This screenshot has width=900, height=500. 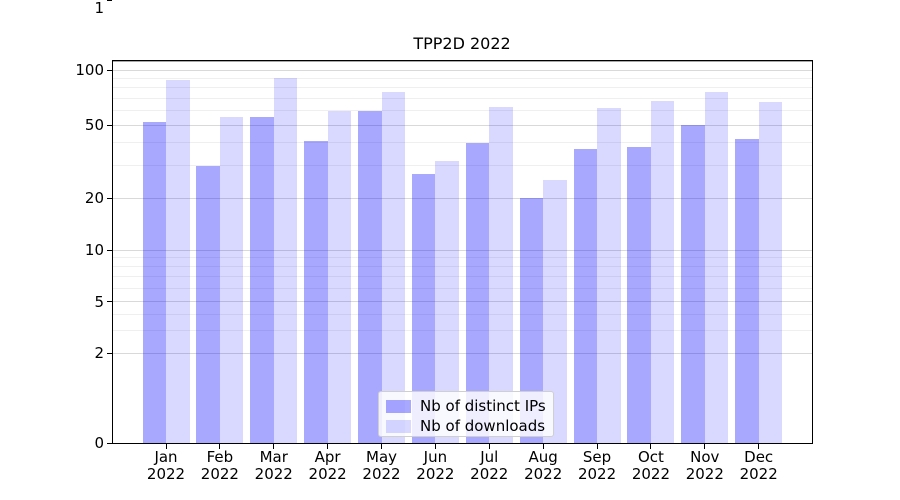 I want to click on x-tick-feb, so click(x=220, y=446).